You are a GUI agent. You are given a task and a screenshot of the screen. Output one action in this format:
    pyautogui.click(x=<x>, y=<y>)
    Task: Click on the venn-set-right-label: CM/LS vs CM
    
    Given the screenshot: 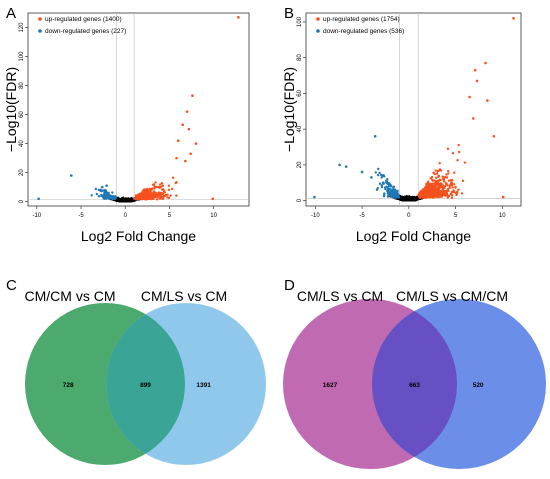 What is the action you would take?
    pyautogui.click(x=184, y=296)
    